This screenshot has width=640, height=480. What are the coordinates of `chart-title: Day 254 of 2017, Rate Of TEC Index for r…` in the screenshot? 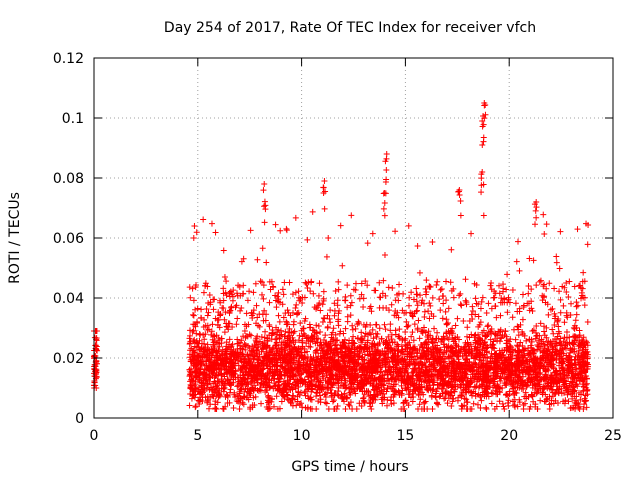 It's located at (350, 28).